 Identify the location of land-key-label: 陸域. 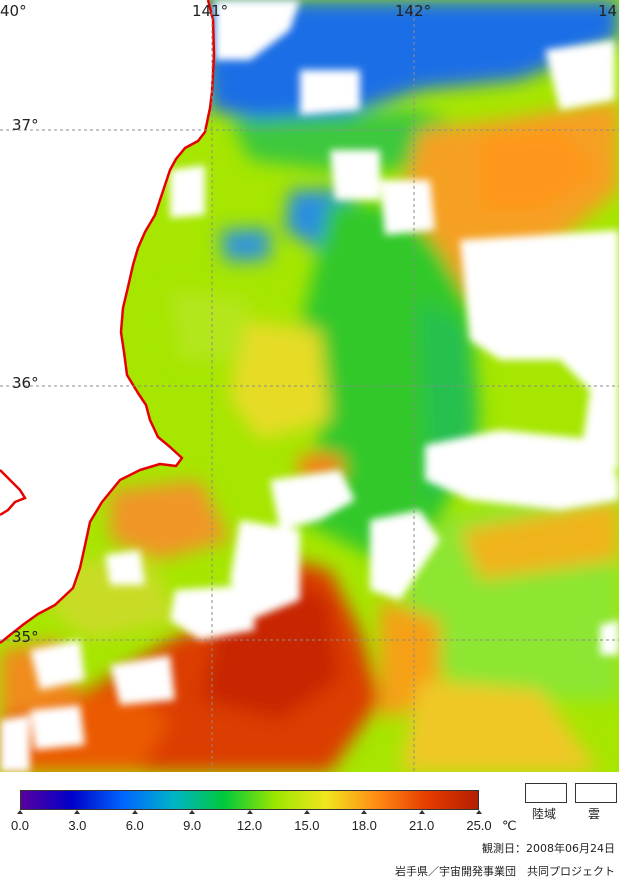
(544, 814).